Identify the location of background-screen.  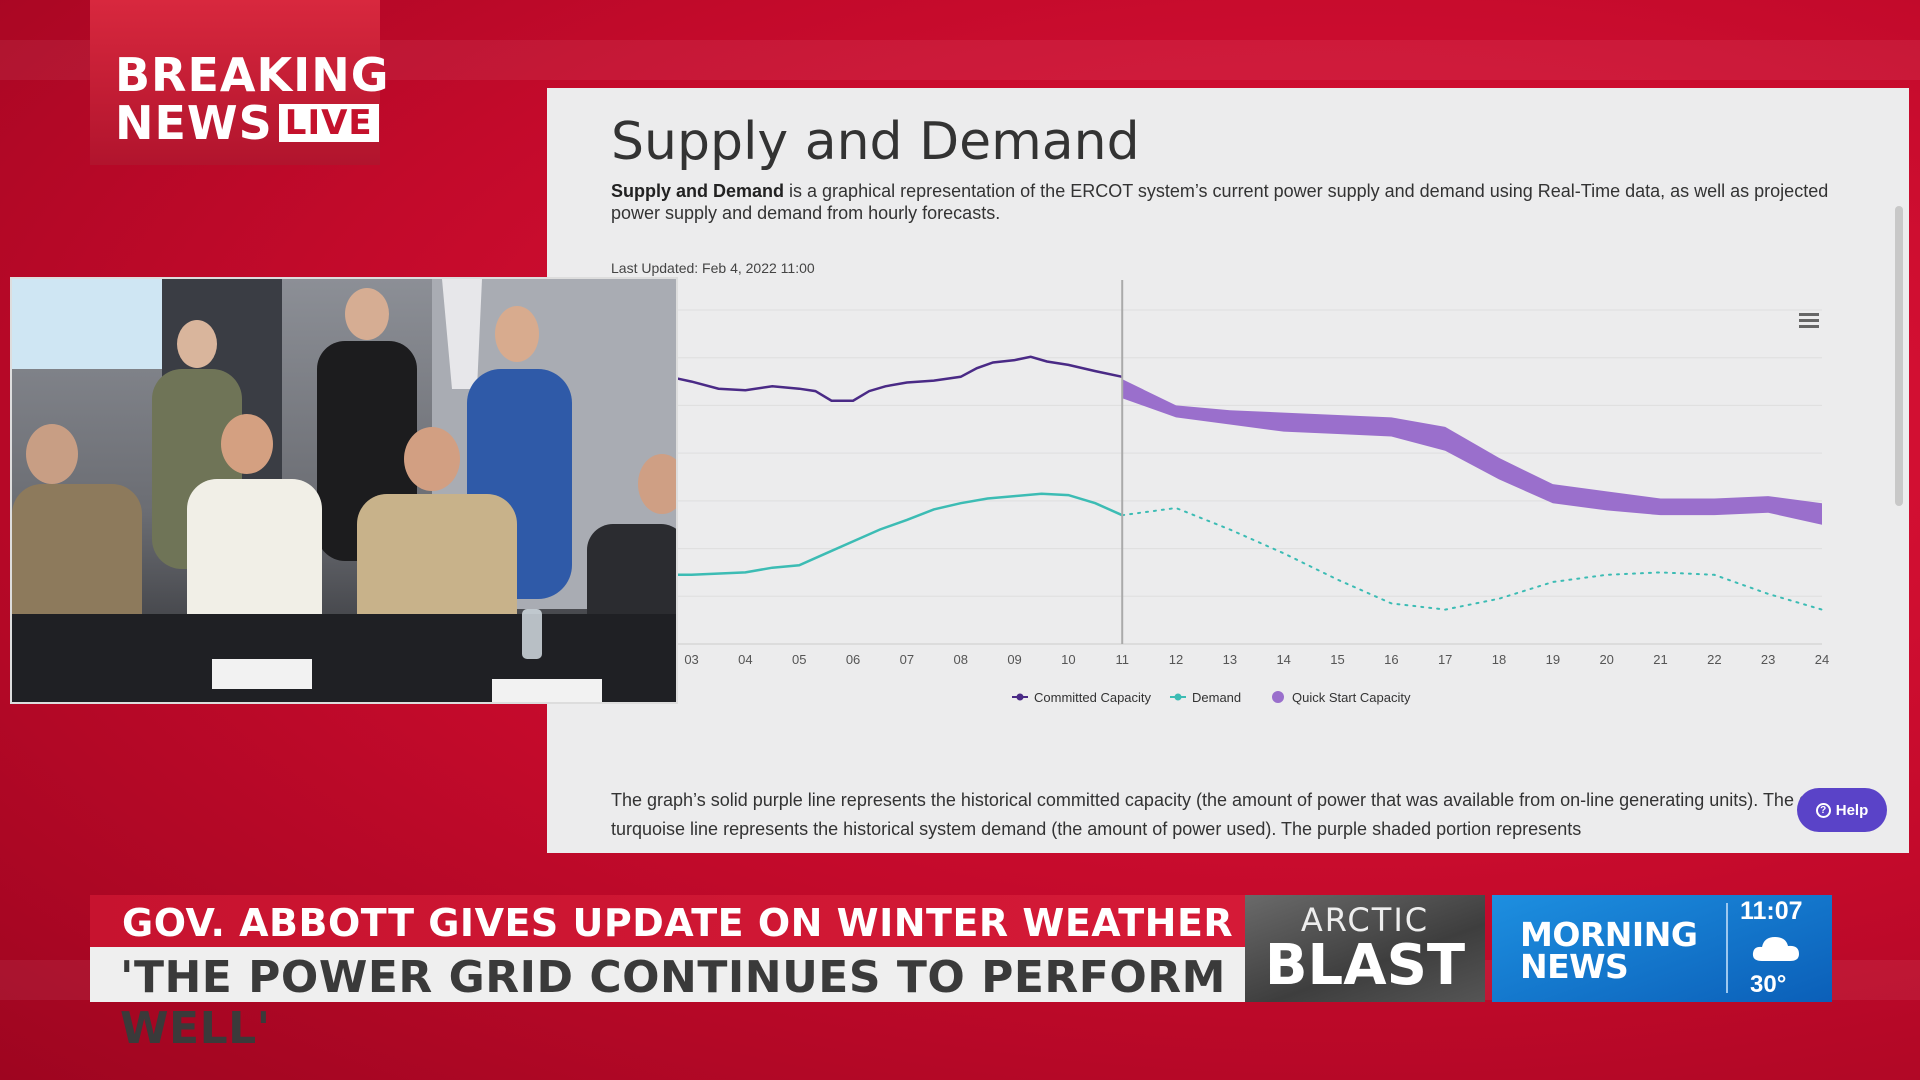
(87, 324).